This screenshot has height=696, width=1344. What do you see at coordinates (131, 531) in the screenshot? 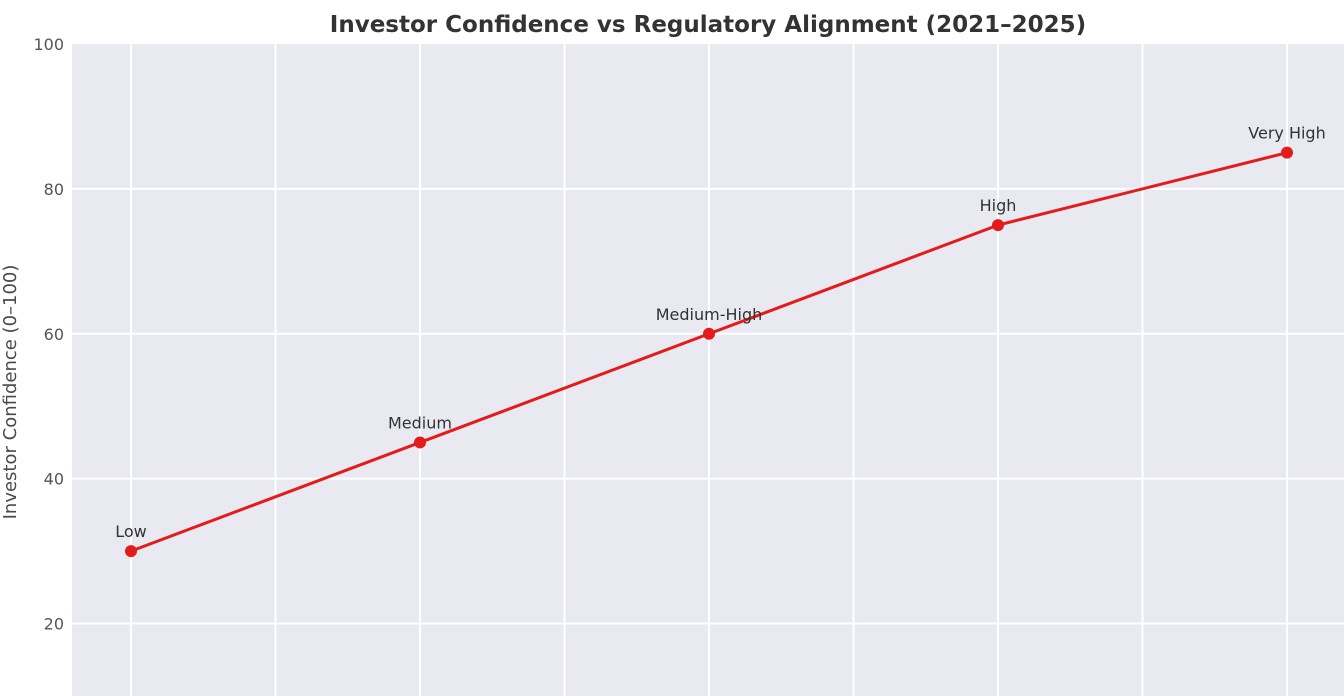
I see `data-point-label: Low` at bounding box center [131, 531].